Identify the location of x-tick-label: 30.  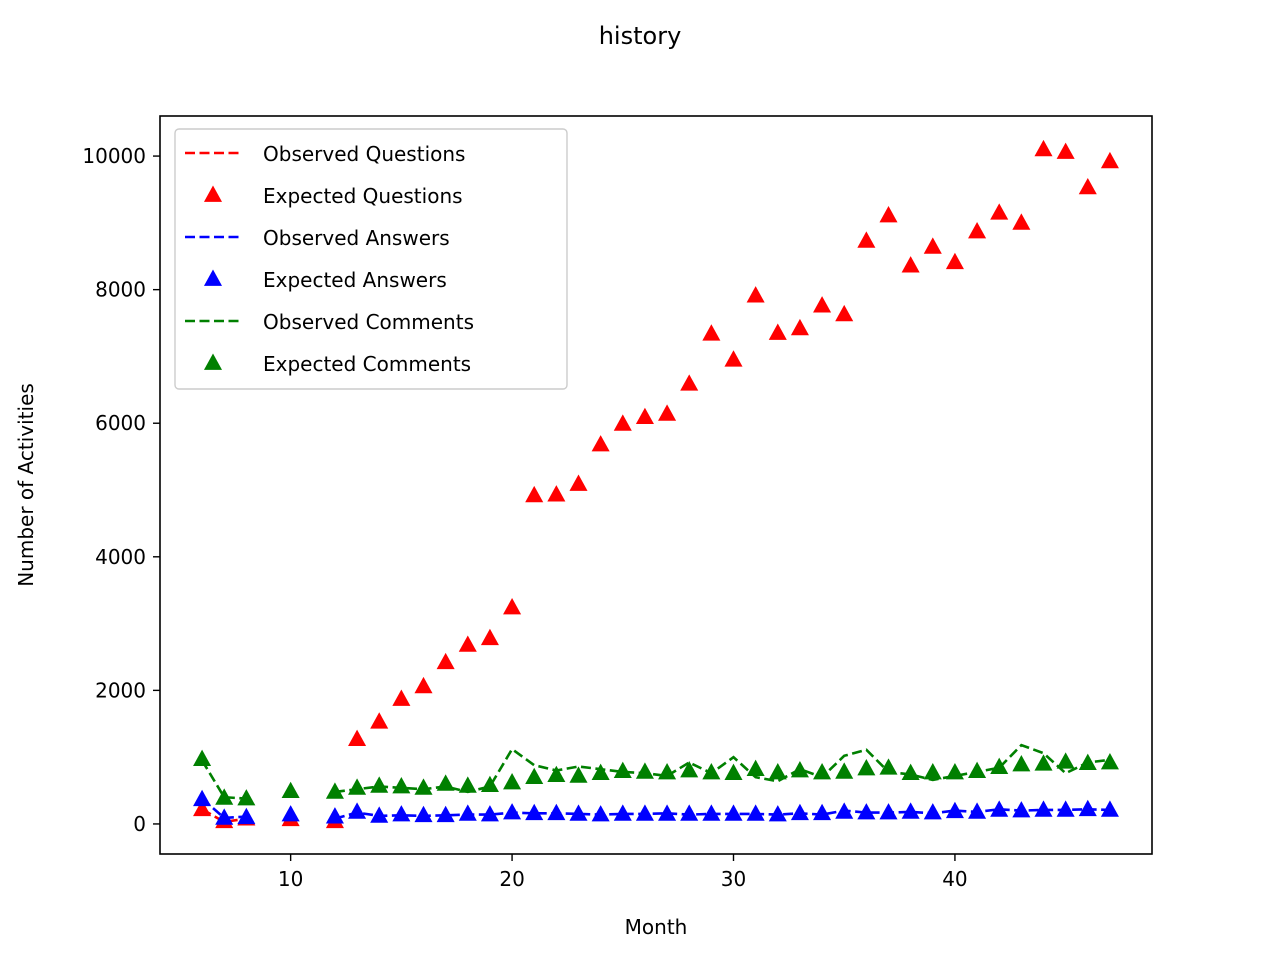
(733, 879).